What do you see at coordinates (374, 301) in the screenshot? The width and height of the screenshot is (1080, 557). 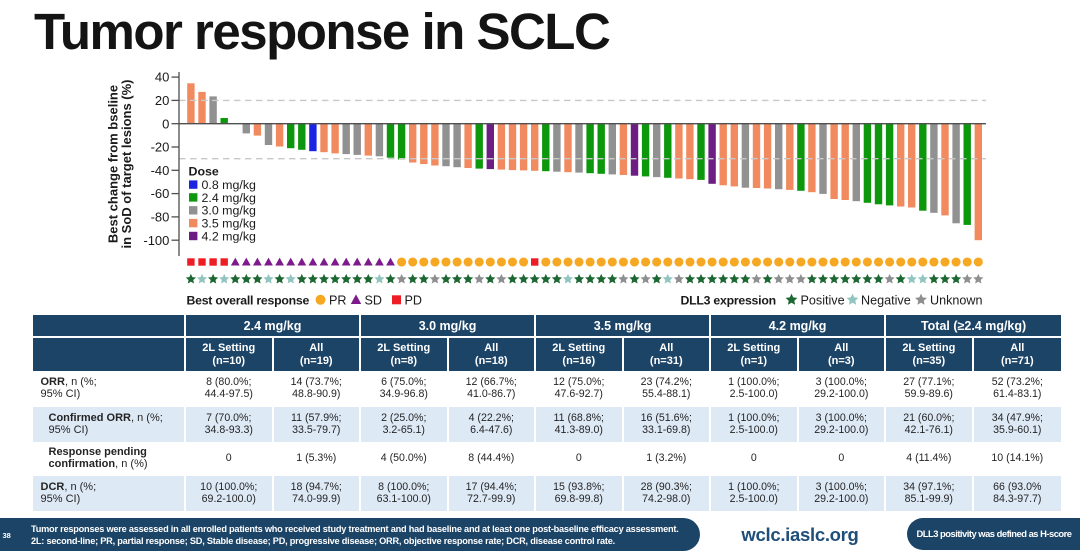 I see `svg-text: SD` at bounding box center [374, 301].